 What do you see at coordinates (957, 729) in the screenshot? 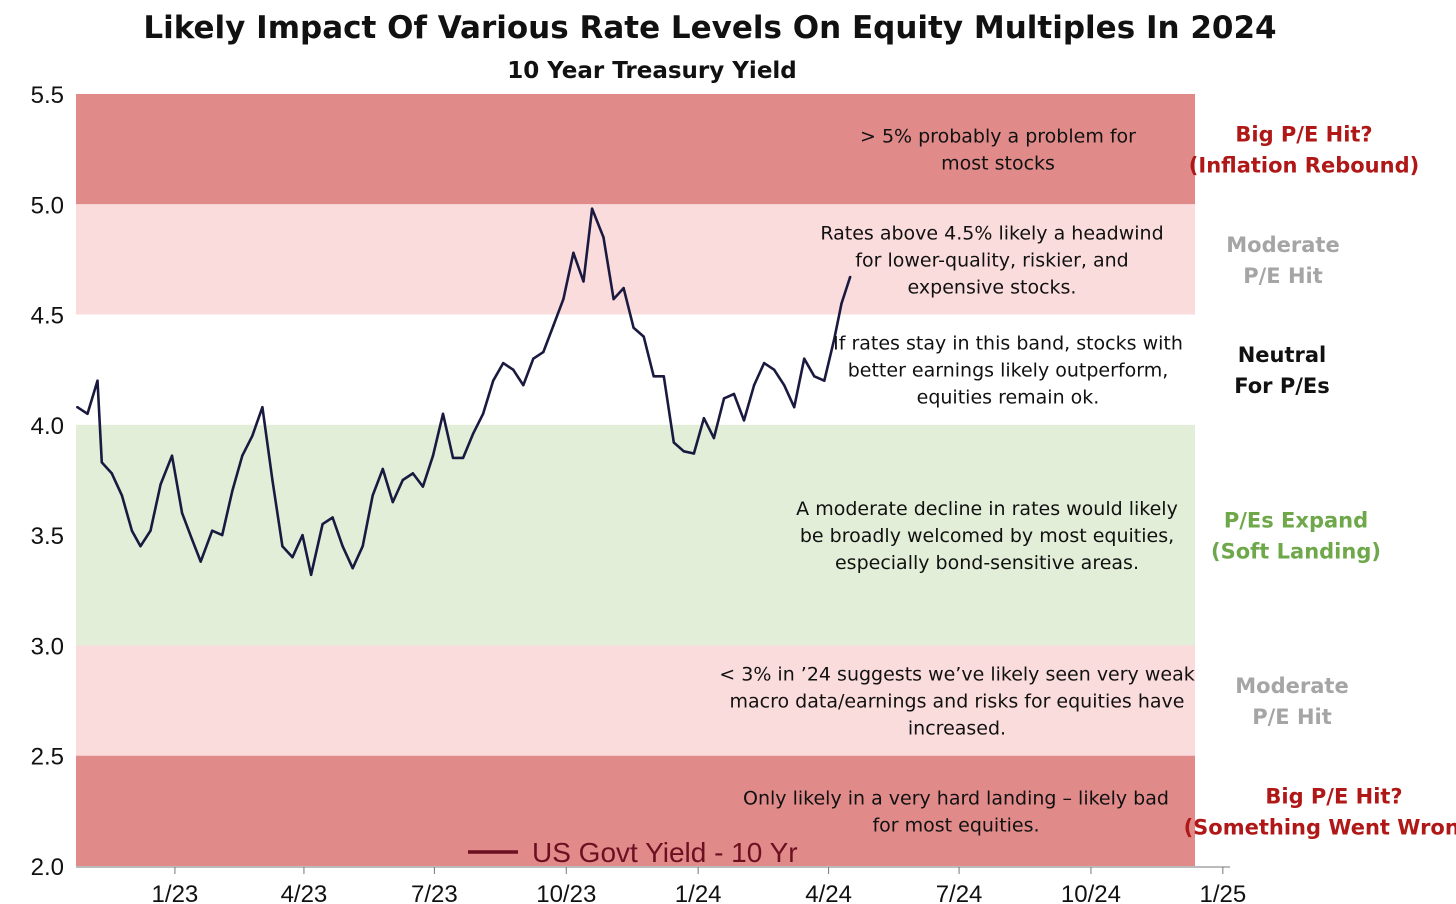
I see `band-note-line: increased.` at bounding box center [957, 729].